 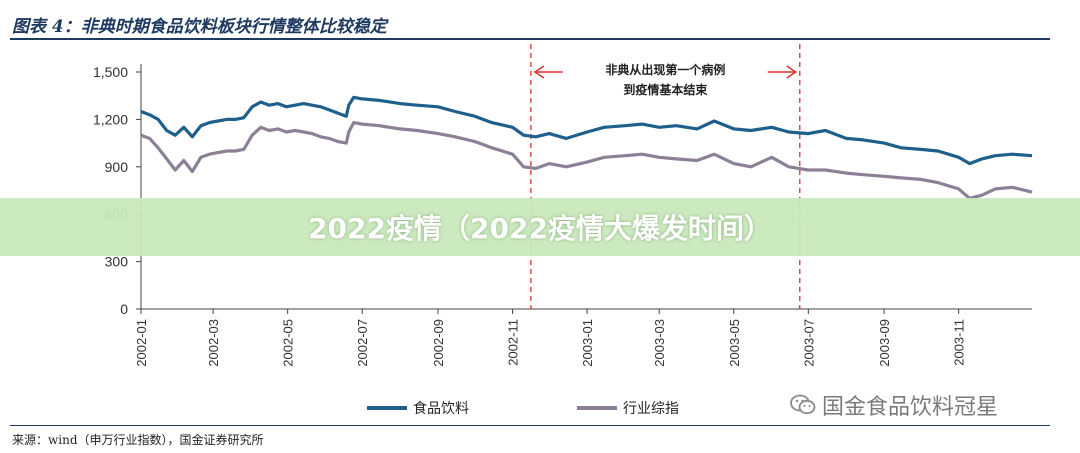 I want to click on y-tick-label: 1,200, so click(x=110, y=119).